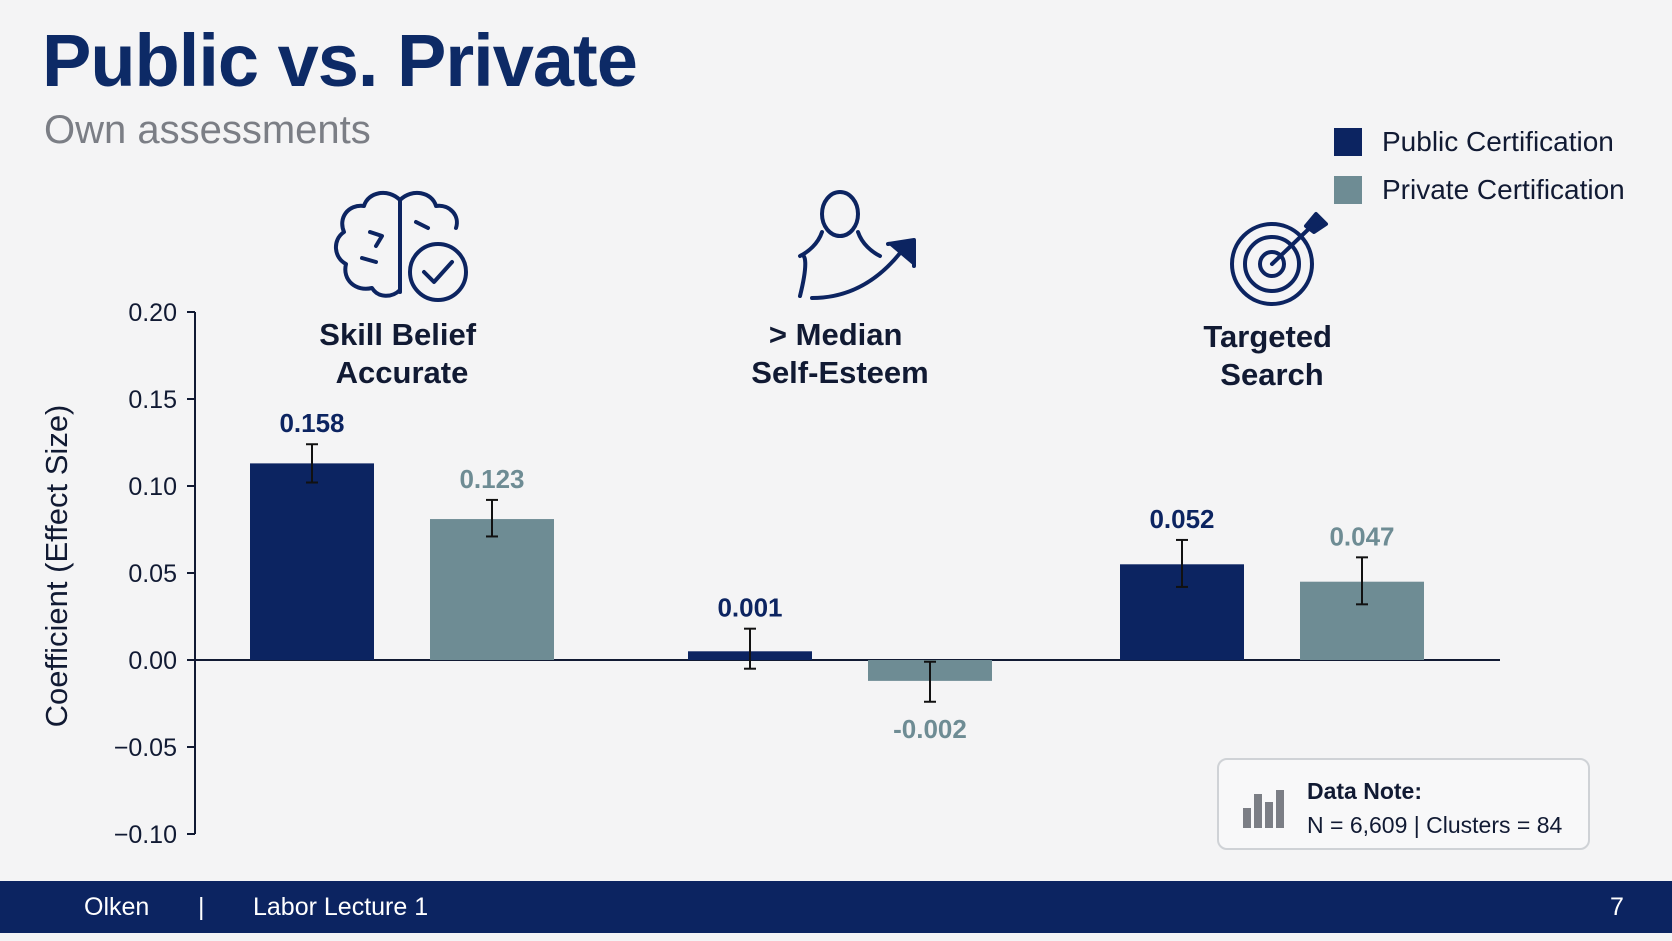  I want to click on category-title-self-esteem: > Median Self-Esteem, so click(839, 353).